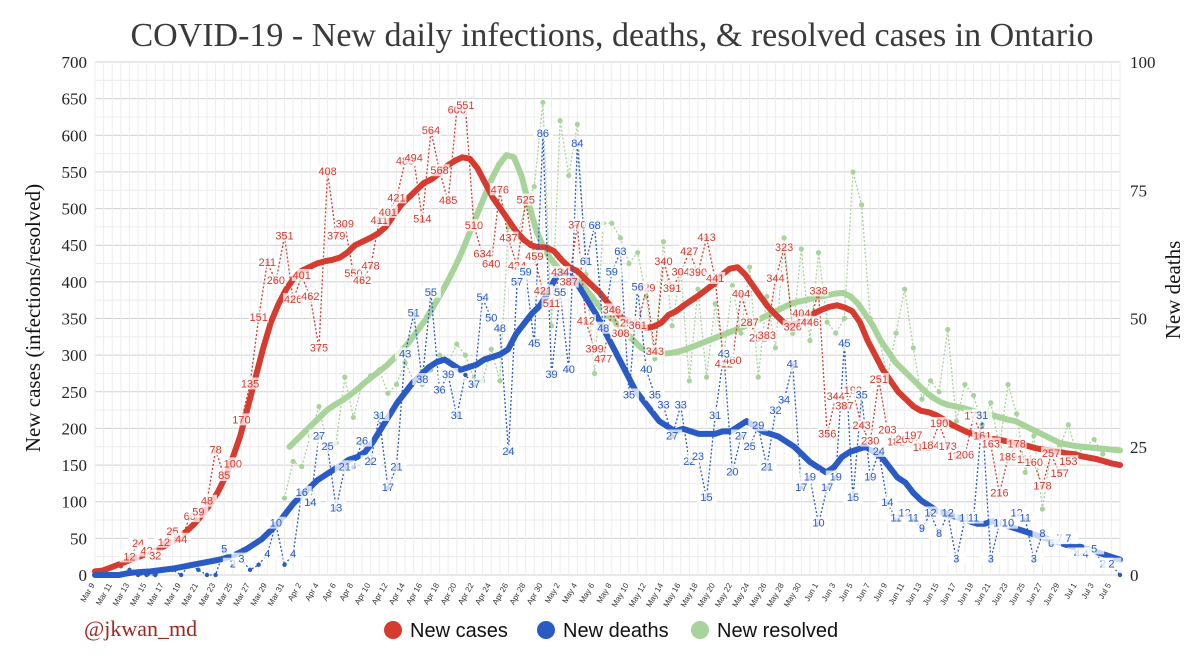 Image resolution: width=1200 pixels, height=664 pixels. Describe the element at coordinates (224, 549) in the screenshot. I see `deaths-data-label: 5` at that location.